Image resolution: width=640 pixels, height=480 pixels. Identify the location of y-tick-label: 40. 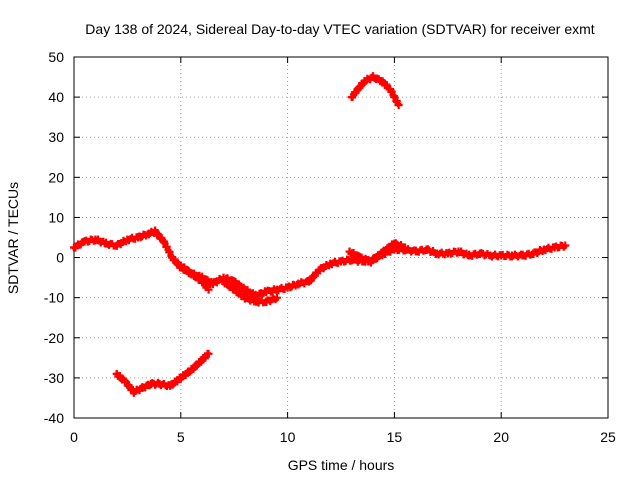
(56, 97).